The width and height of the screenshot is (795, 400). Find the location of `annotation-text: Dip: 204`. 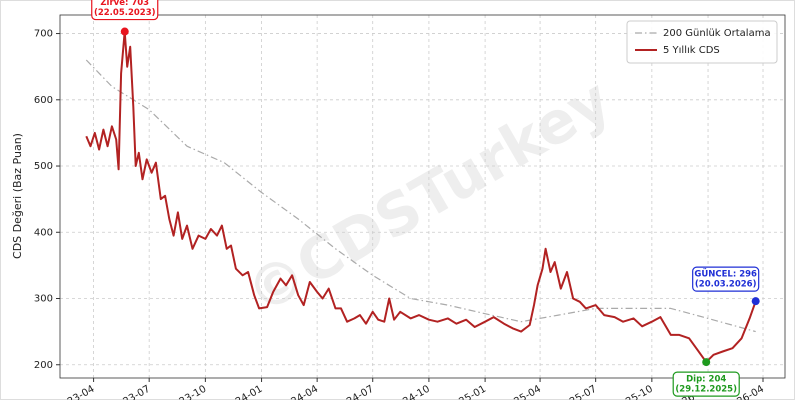

annotation-text: Dip: 204 is located at coordinates (706, 380).